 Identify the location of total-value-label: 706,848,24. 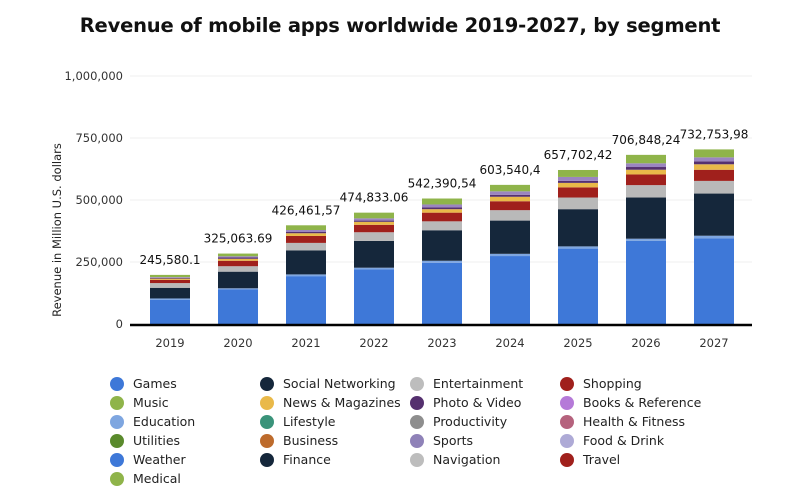
(646, 140).